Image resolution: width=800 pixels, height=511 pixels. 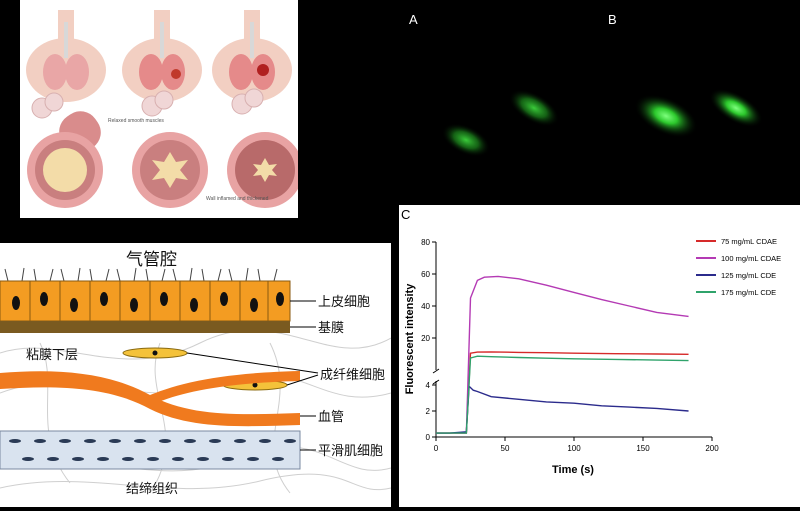 What do you see at coordinates (237, 199) in the screenshot?
I see `label-wall-inflamed: Wall inflamed and thickened` at bounding box center [237, 199].